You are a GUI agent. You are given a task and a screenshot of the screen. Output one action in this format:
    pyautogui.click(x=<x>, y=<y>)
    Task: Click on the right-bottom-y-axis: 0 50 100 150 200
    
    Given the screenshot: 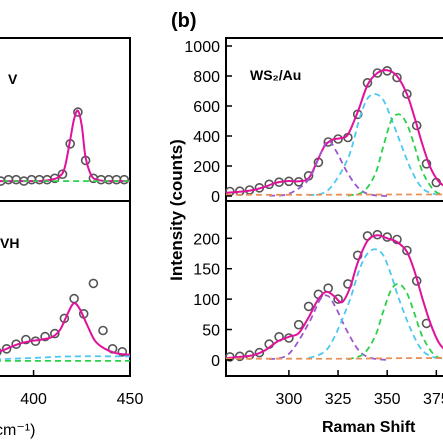 What is the action you would take?
    pyautogui.click(x=212, y=300)
    